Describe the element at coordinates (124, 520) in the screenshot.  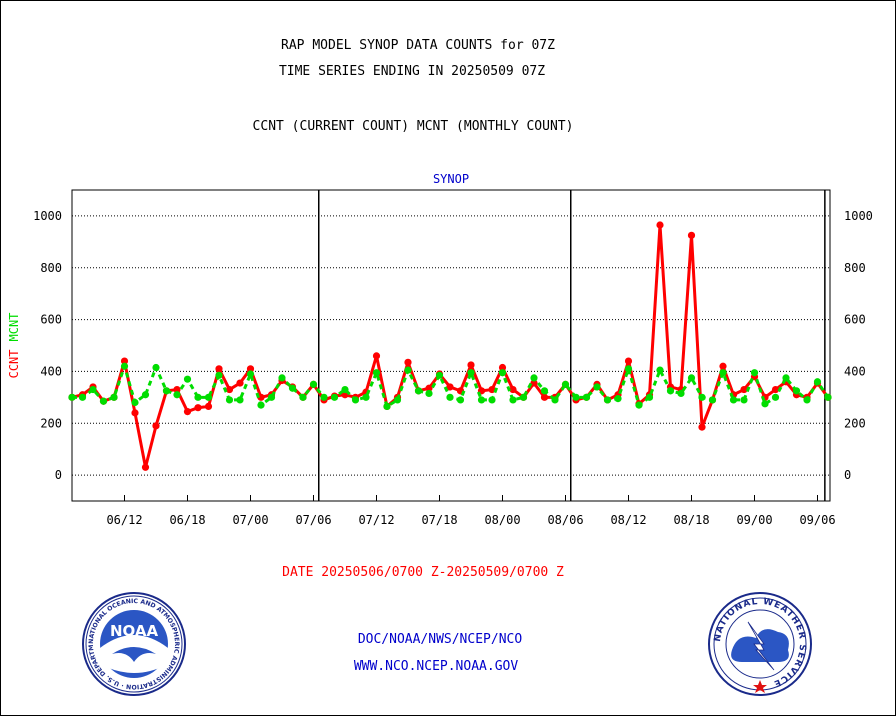
I see `x-tick-label-06/12: 06/12` at that location.